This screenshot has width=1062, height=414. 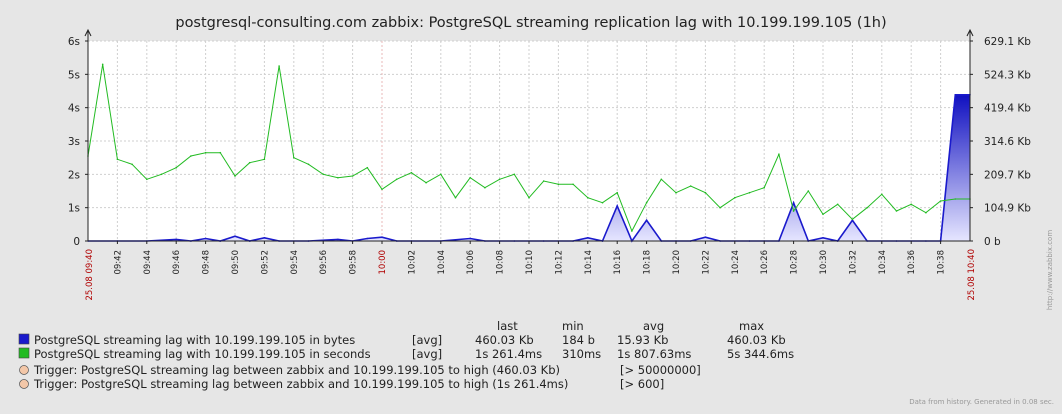 I want to click on right-tick-label: 314.6 Kb, so click(x=1007, y=142).